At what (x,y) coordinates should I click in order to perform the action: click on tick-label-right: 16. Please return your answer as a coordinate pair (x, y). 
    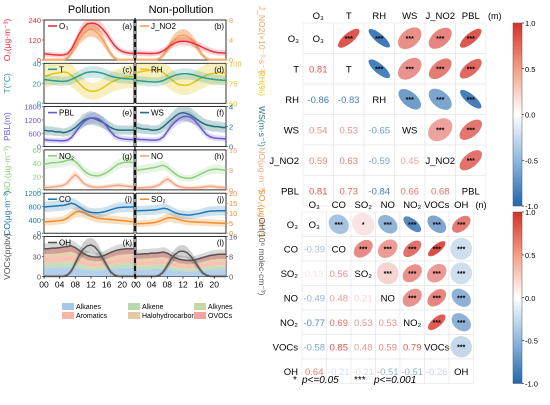
    Looking at the image, I should click on (233, 237).